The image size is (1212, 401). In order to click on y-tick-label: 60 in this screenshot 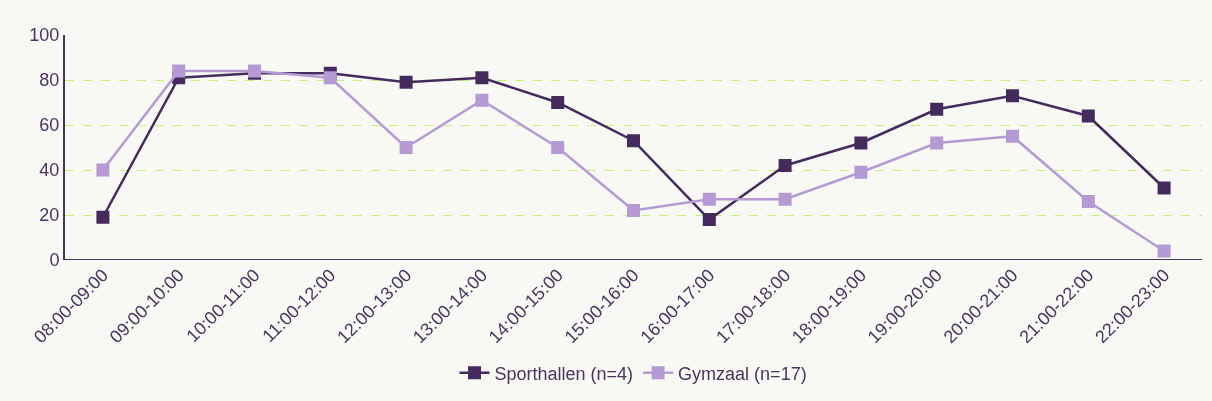, I will do `click(49, 125)`.